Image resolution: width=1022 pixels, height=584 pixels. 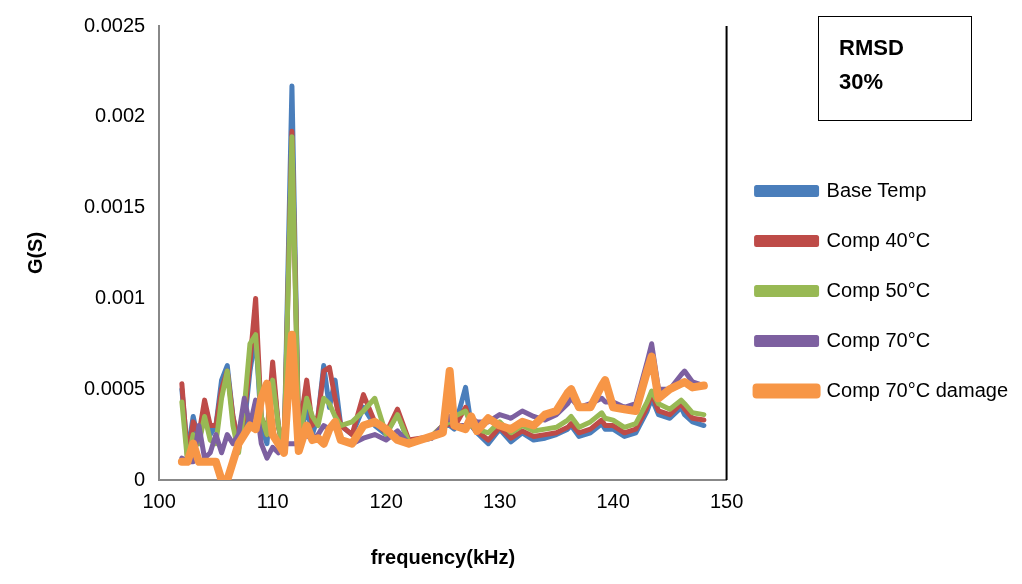 I want to click on x-tick-label: 140, so click(x=613, y=500).